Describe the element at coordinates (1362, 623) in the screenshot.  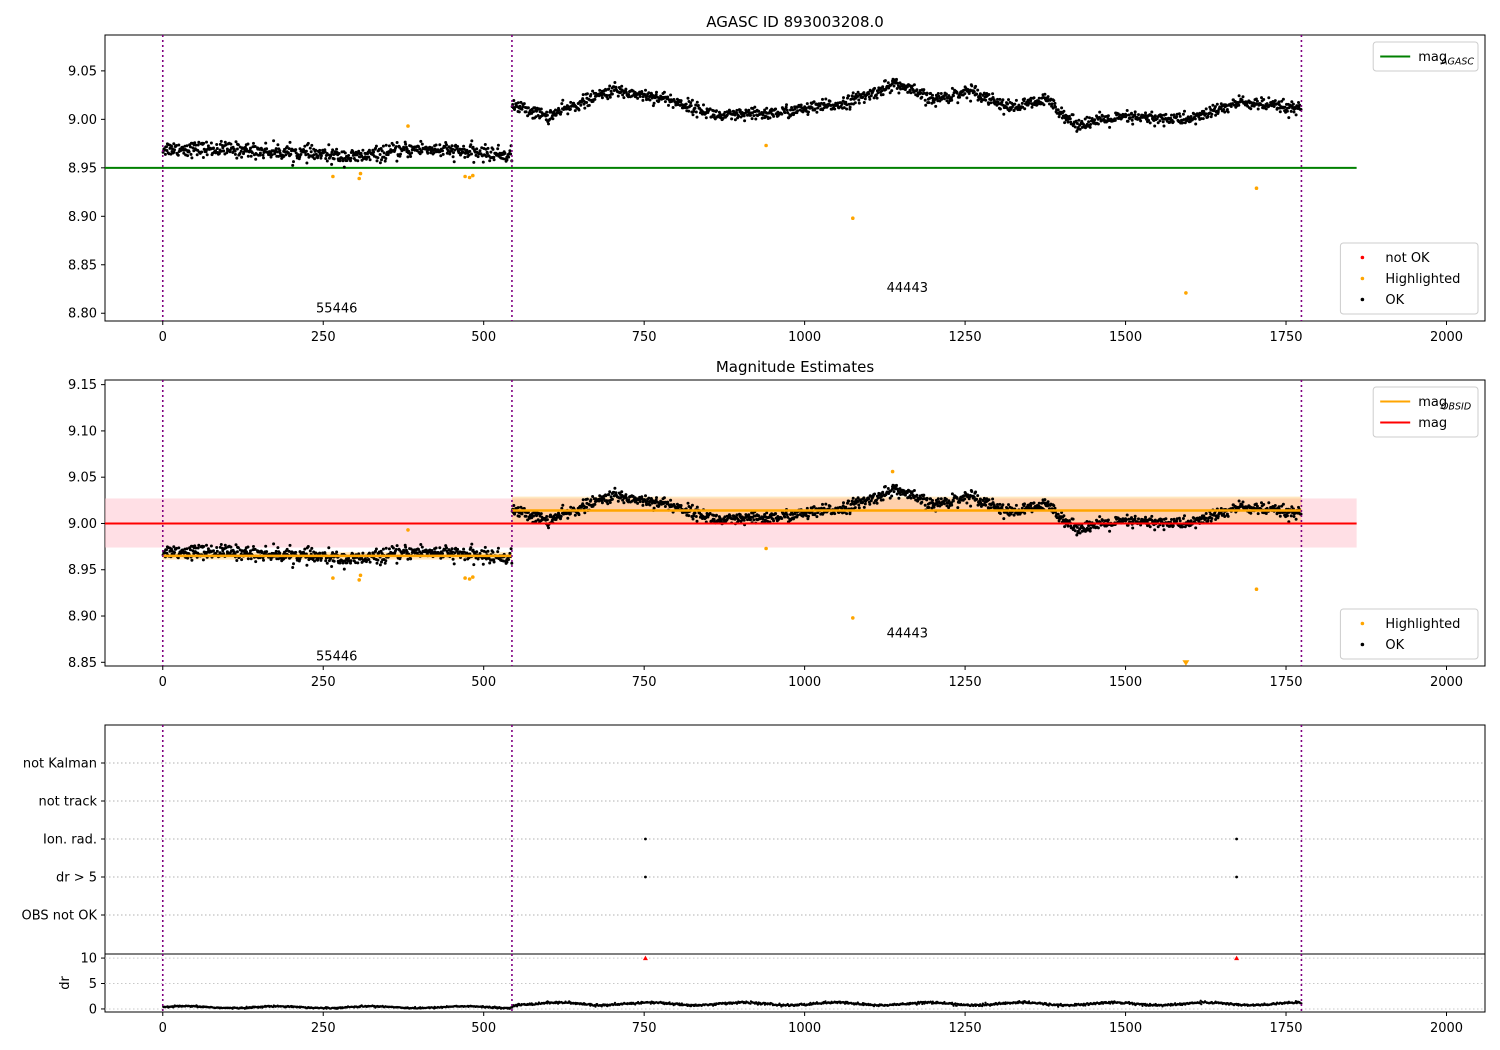
I see `legend-dot-marker` at that location.